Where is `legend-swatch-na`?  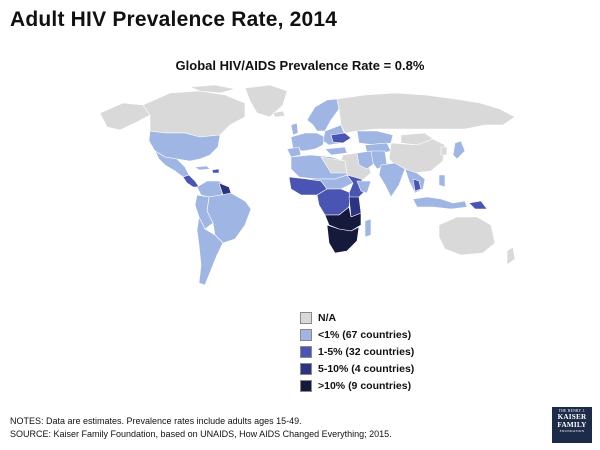
legend-swatch-na is located at coordinates (306, 317).